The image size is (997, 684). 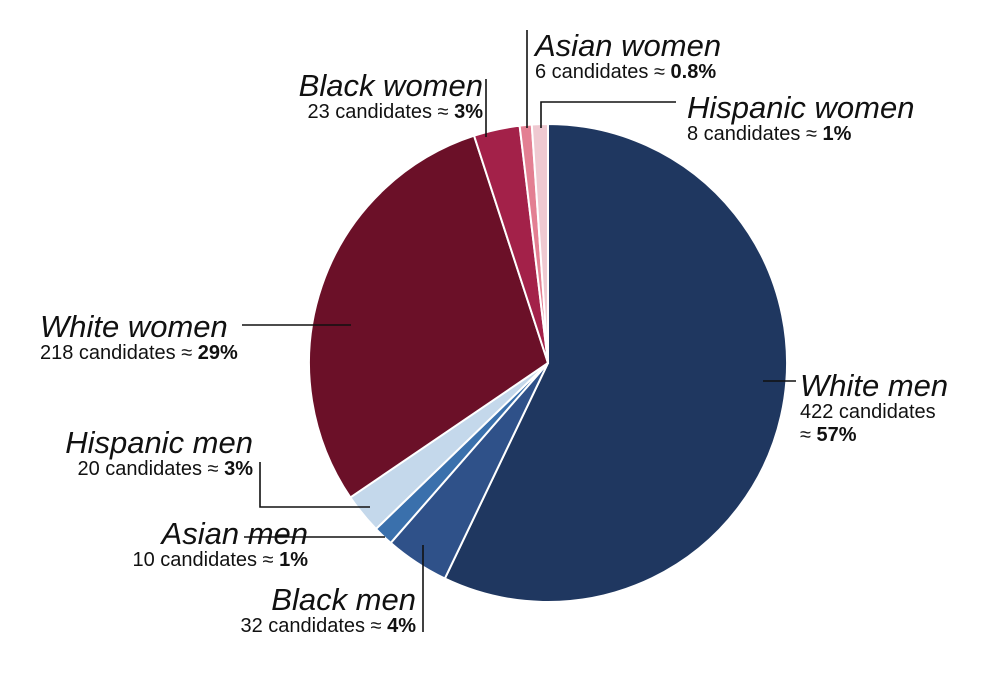 What do you see at coordinates (693, 72) in the screenshot?
I see `slice-pct-asian-women: 0.8%` at bounding box center [693, 72].